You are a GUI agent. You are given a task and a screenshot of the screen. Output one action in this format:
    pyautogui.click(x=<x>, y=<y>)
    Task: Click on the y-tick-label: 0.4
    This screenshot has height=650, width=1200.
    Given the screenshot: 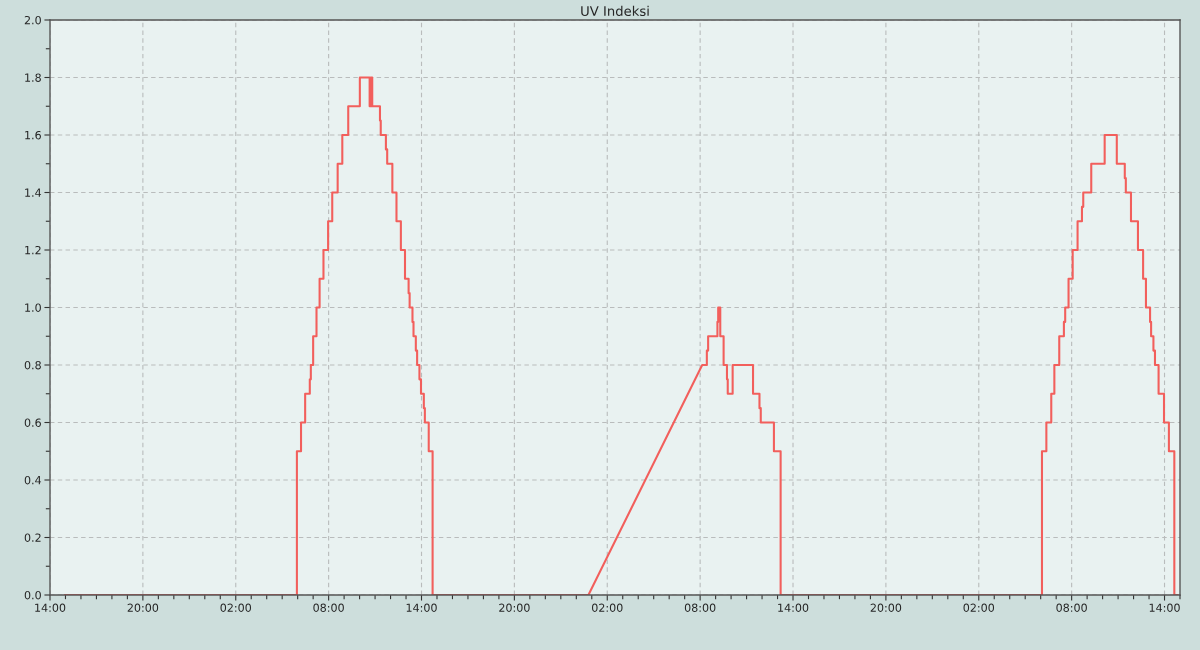 What is the action you would take?
    pyautogui.click(x=33, y=480)
    